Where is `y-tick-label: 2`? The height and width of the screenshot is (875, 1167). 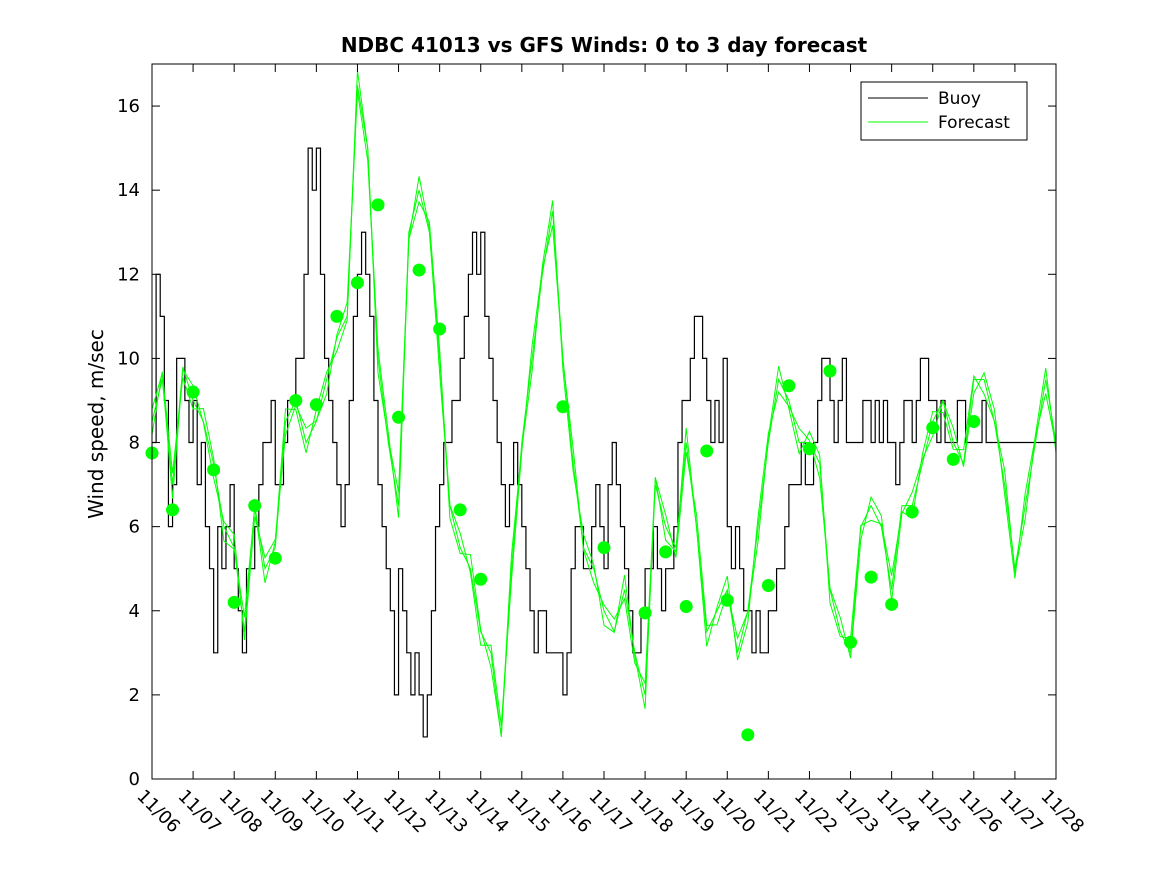 y-tick-label: 2 is located at coordinates (134, 695).